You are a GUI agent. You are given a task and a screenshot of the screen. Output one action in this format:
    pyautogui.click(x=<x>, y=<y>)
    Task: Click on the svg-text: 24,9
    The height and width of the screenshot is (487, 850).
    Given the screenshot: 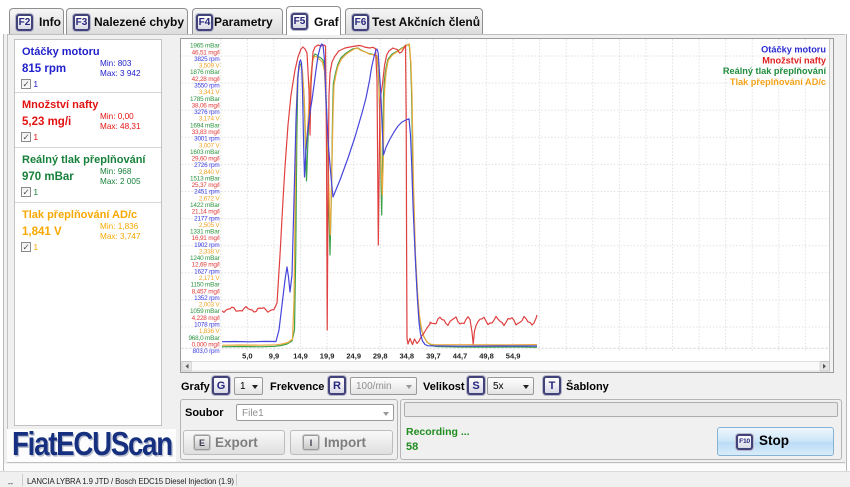 What is the action you would take?
    pyautogui.click(x=353, y=356)
    